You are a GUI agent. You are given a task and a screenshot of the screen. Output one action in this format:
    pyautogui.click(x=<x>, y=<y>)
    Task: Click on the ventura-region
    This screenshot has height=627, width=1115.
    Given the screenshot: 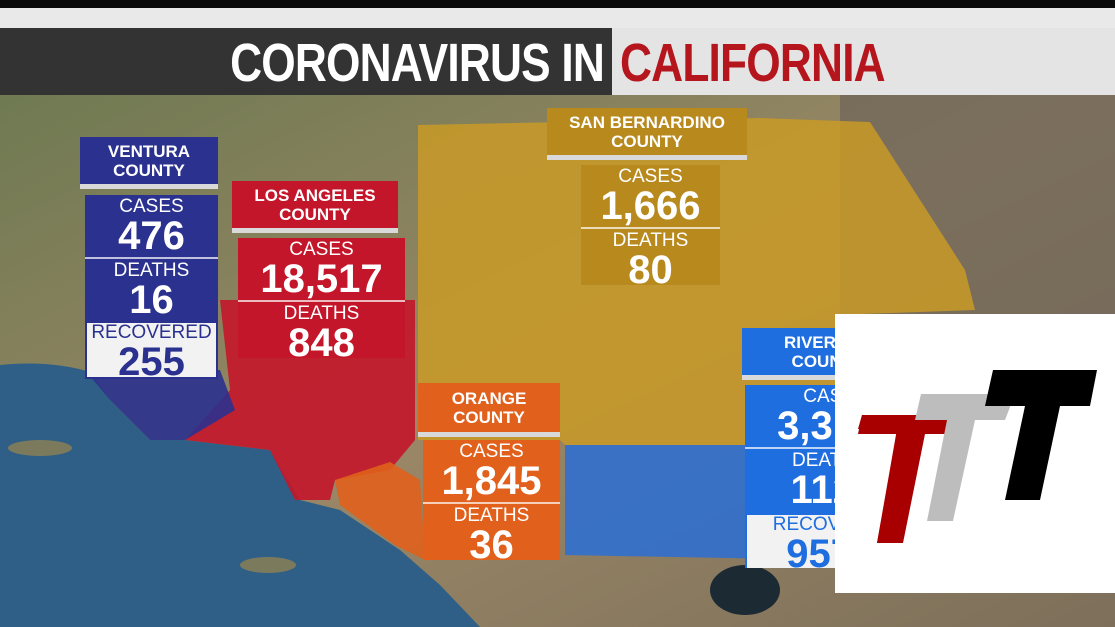 What is the action you would take?
    pyautogui.click(x=160, y=405)
    